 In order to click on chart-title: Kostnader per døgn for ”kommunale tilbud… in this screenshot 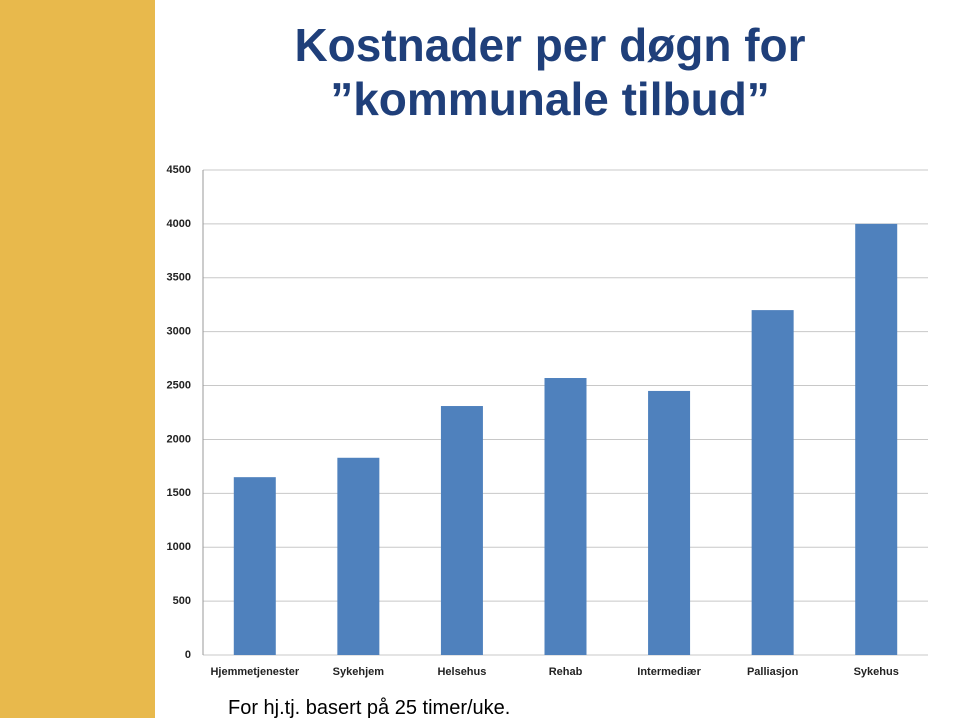, I will do `click(550, 72)`.